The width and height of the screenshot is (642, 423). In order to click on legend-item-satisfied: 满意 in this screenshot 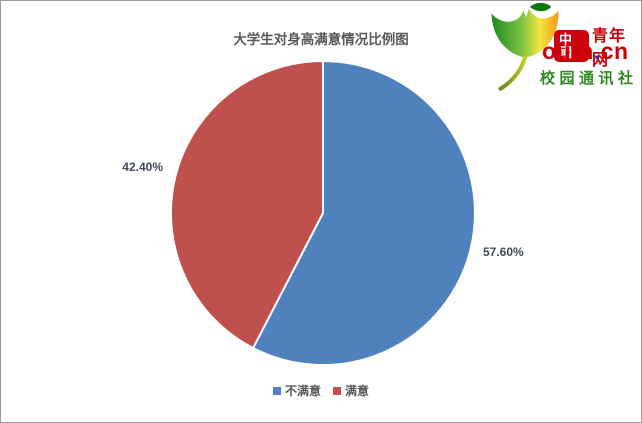, I will do `click(351, 390)`.